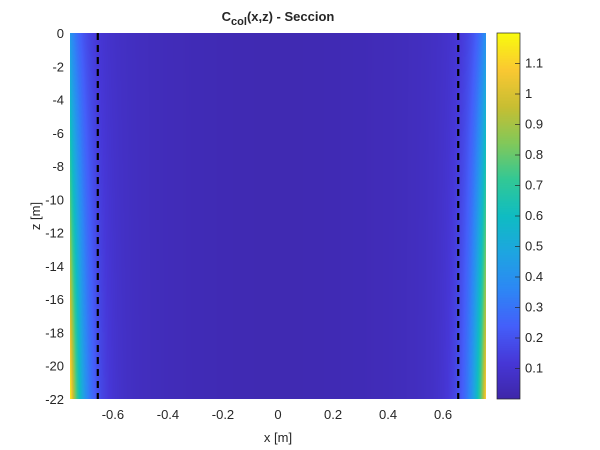 The image size is (600, 450). What do you see at coordinates (58, 133) in the screenshot?
I see `y-tick-label: -6` at bounding box center [58, 133].